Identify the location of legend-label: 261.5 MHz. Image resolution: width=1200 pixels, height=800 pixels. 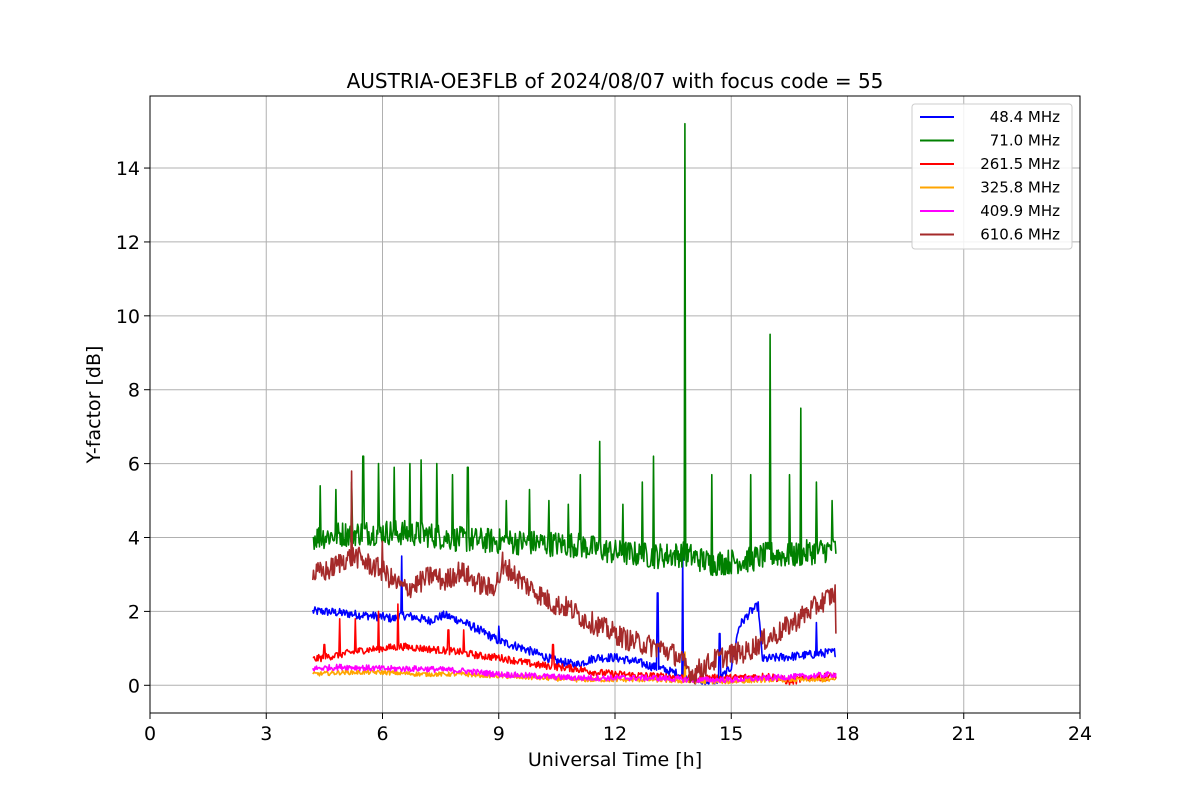
(1020, 164).